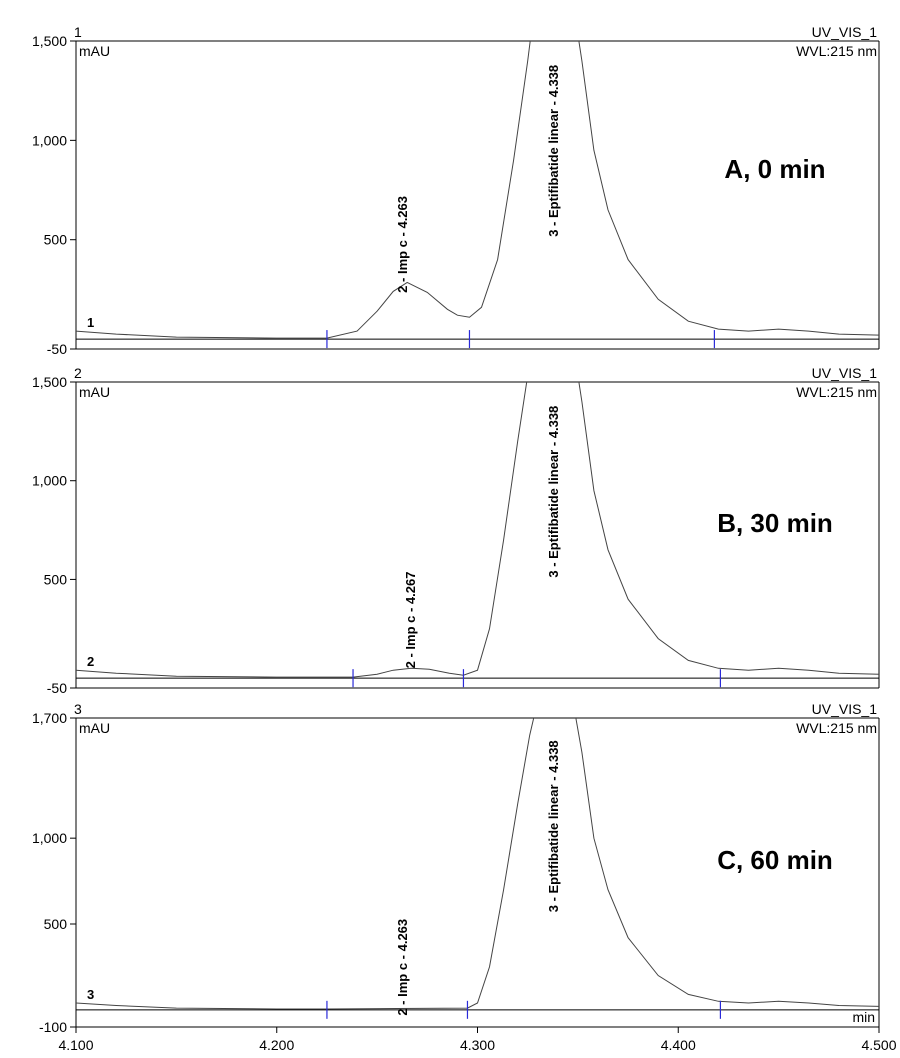  Describe the element at coordinates (477, 1045) in the screenshot. I see `x-tick-label: 4.300` at that location.